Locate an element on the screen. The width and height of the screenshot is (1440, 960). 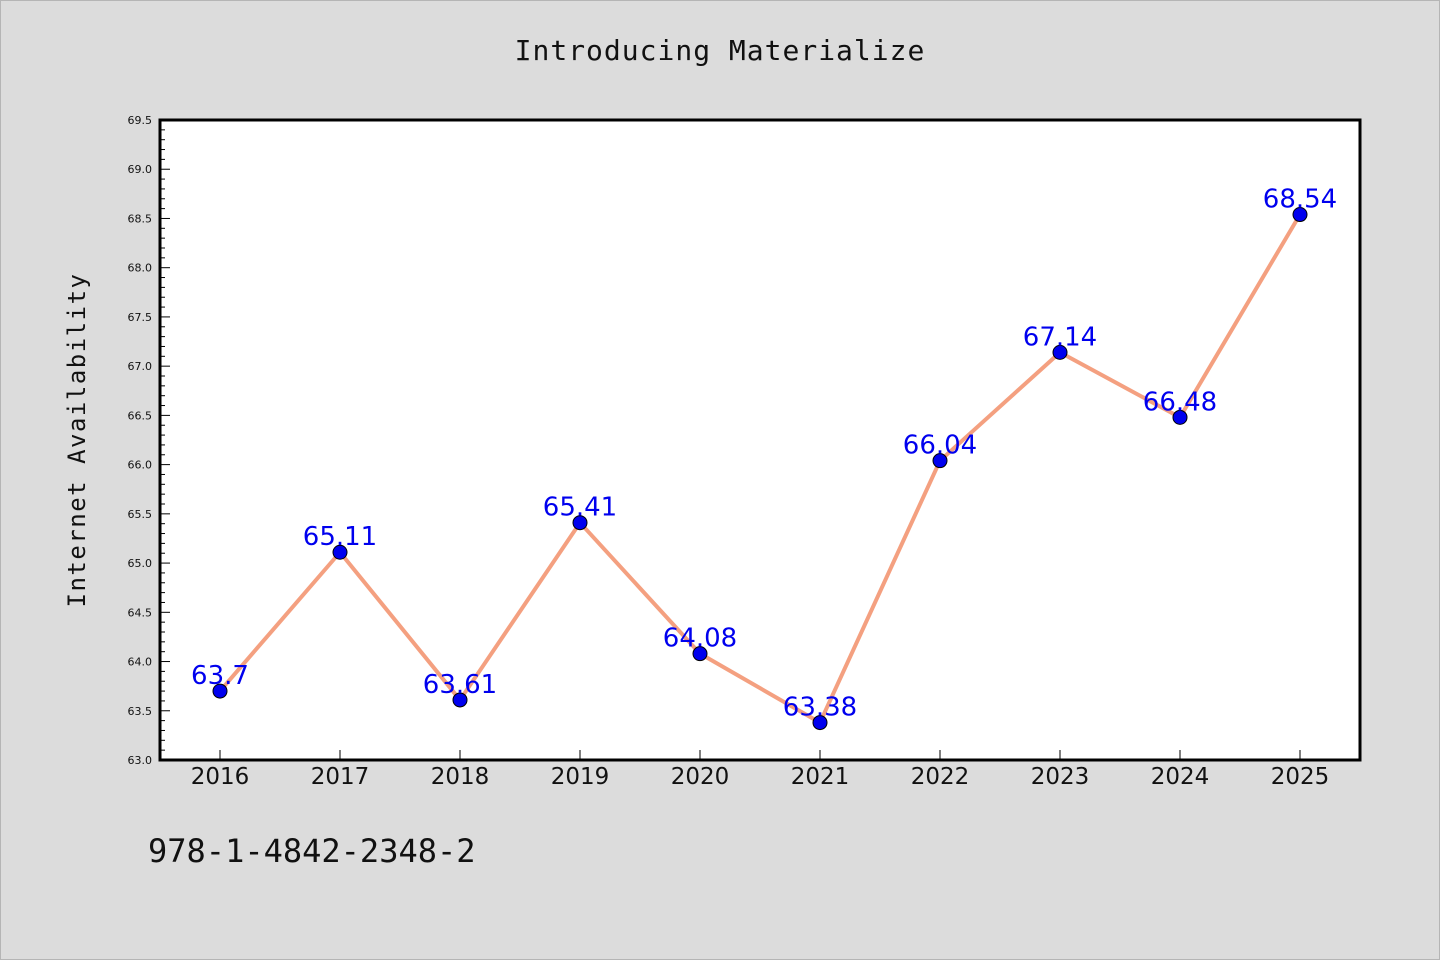
data-label: 68.54 is located at coordinates (1300, 200).